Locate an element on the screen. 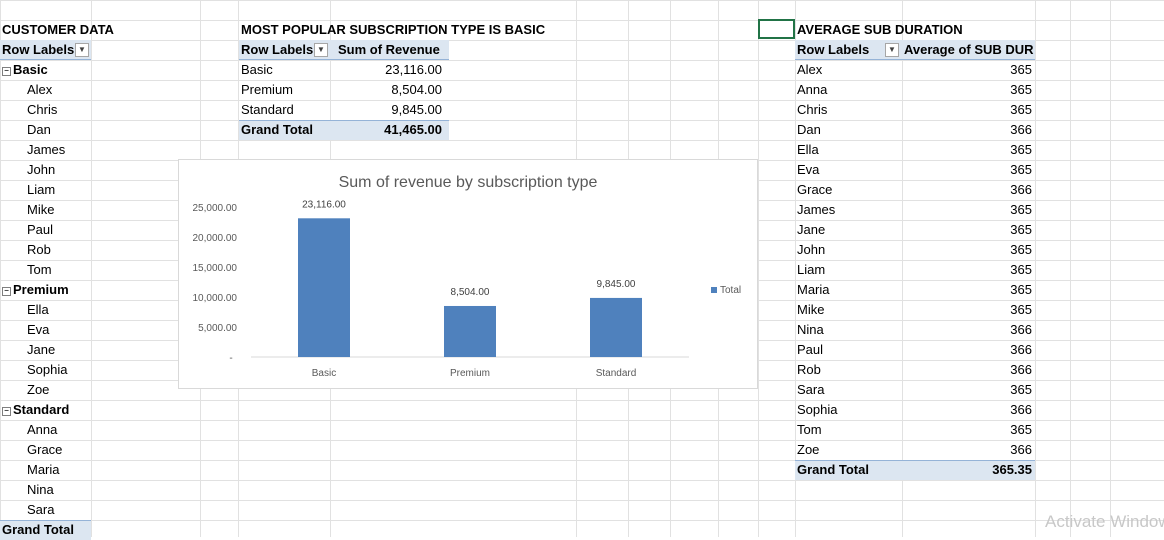 The width and height of the screenshot is (1164, 540). duration-grand-total-value: 365.35 is located at coordinates (1012, 469).